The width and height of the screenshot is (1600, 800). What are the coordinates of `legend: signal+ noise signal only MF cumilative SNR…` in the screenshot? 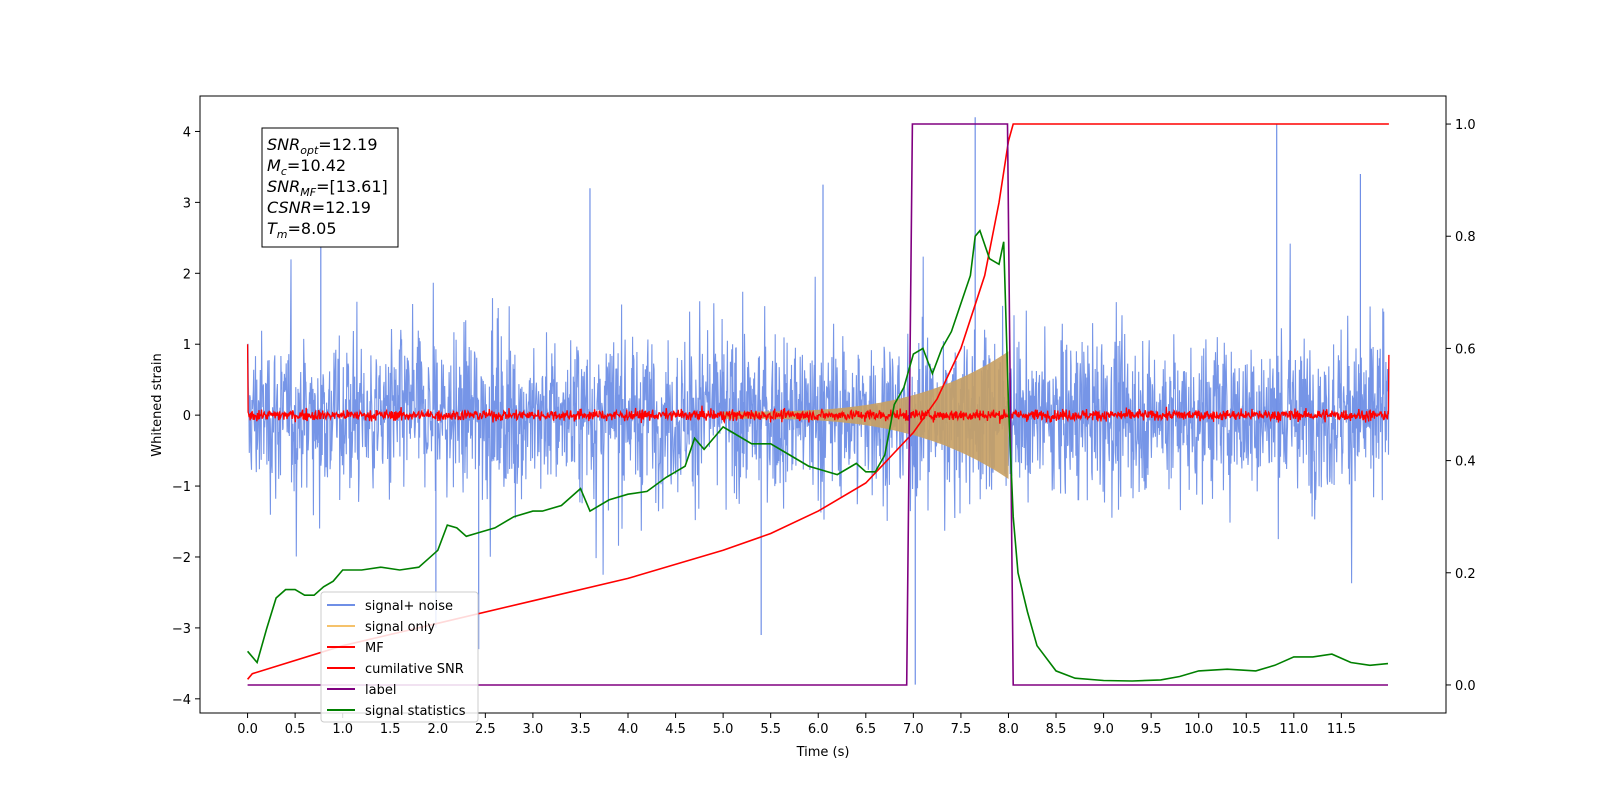 It's located at (399, 657).